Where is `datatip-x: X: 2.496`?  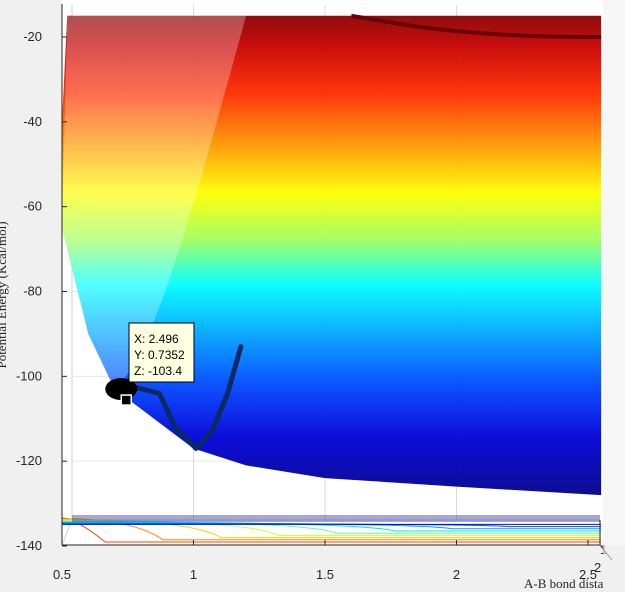 datatip-x: X: 2.496 is located at coordinates (156, 339).